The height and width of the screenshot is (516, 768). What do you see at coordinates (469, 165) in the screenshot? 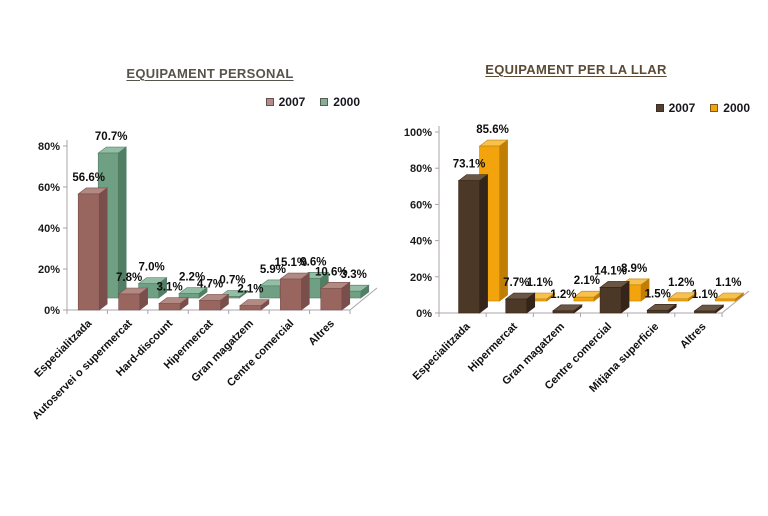
I see `value-label: 73.1%` at bounding box center [469, 165].